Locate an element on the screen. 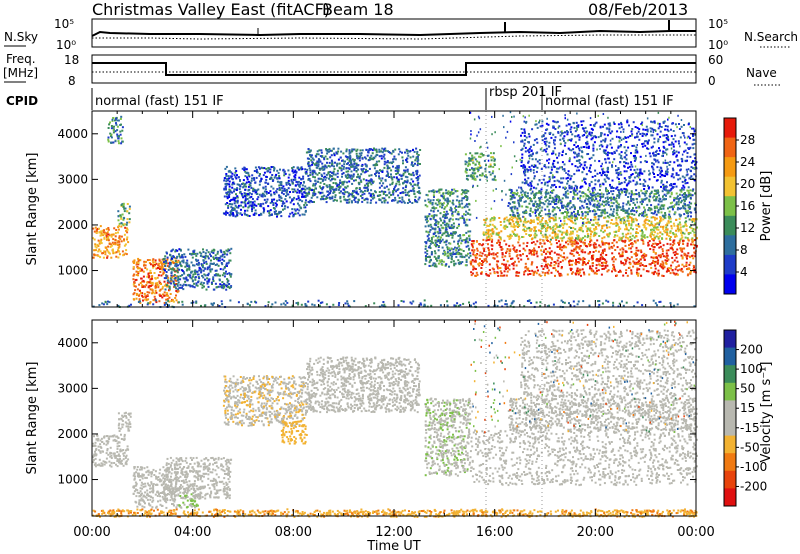 This screenshot has height=554, width=800. noise-tick-high-left: 10⁵ is located at coordinates (64, 24).